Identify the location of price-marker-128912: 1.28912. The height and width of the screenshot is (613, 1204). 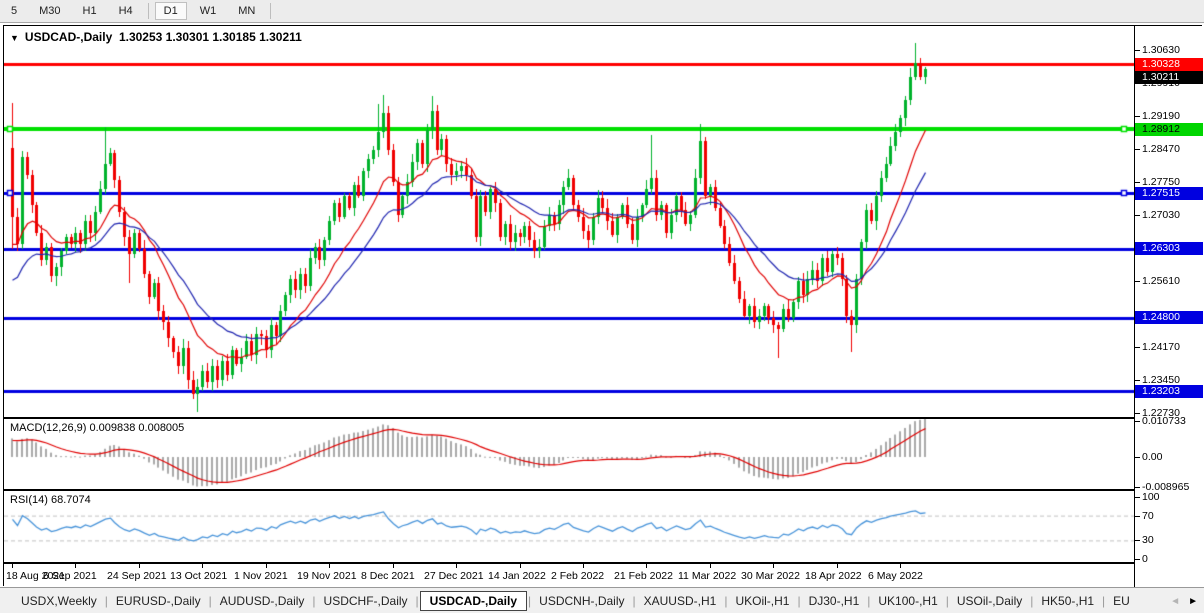
(1169, 129).